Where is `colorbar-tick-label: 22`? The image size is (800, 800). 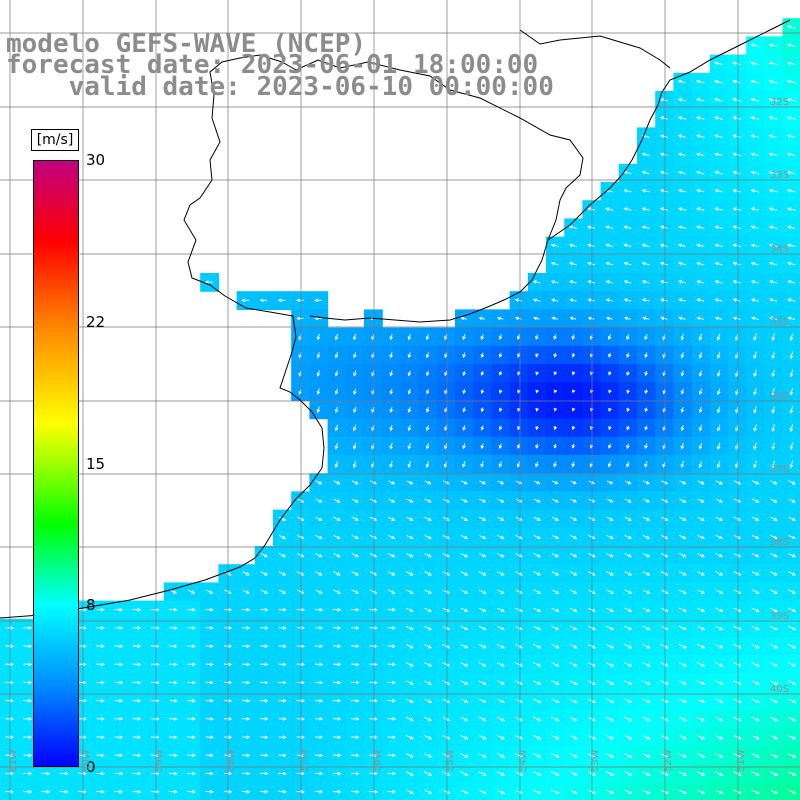 colorbar-tick-label: 22 is located at coordinates (96, 321).